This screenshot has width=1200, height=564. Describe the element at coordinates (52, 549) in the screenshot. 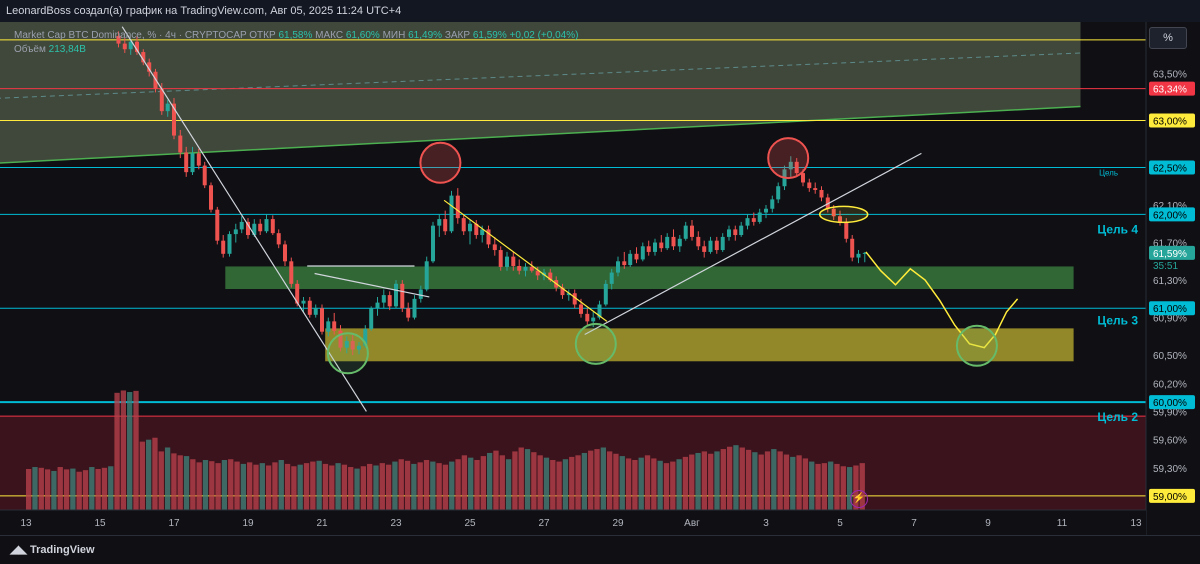

I see `tradingview-logo: ◢◣ TradingView` at that location.